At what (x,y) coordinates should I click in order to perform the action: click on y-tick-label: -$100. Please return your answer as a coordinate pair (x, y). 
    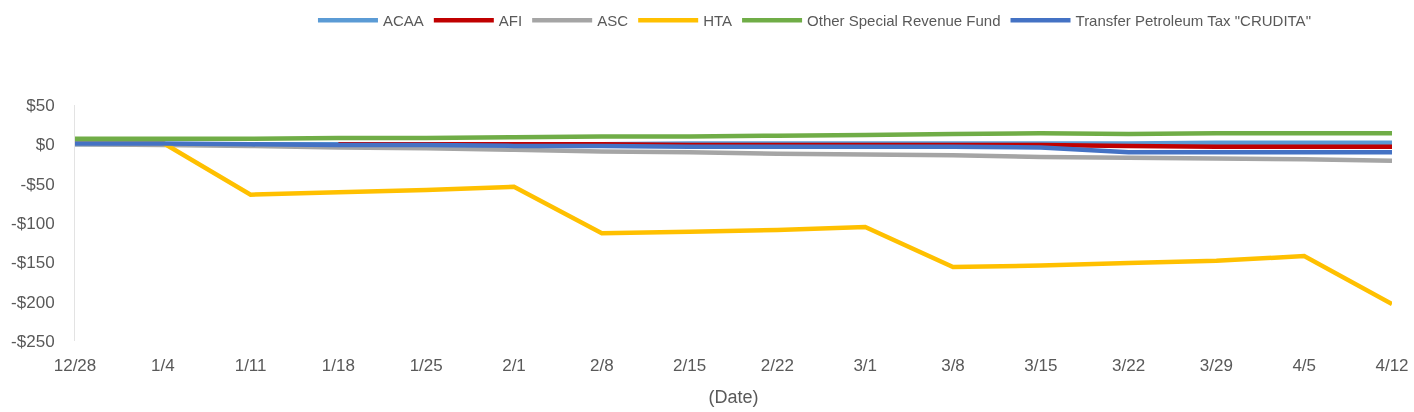
    Looking at the image, I should click on (33, 223).